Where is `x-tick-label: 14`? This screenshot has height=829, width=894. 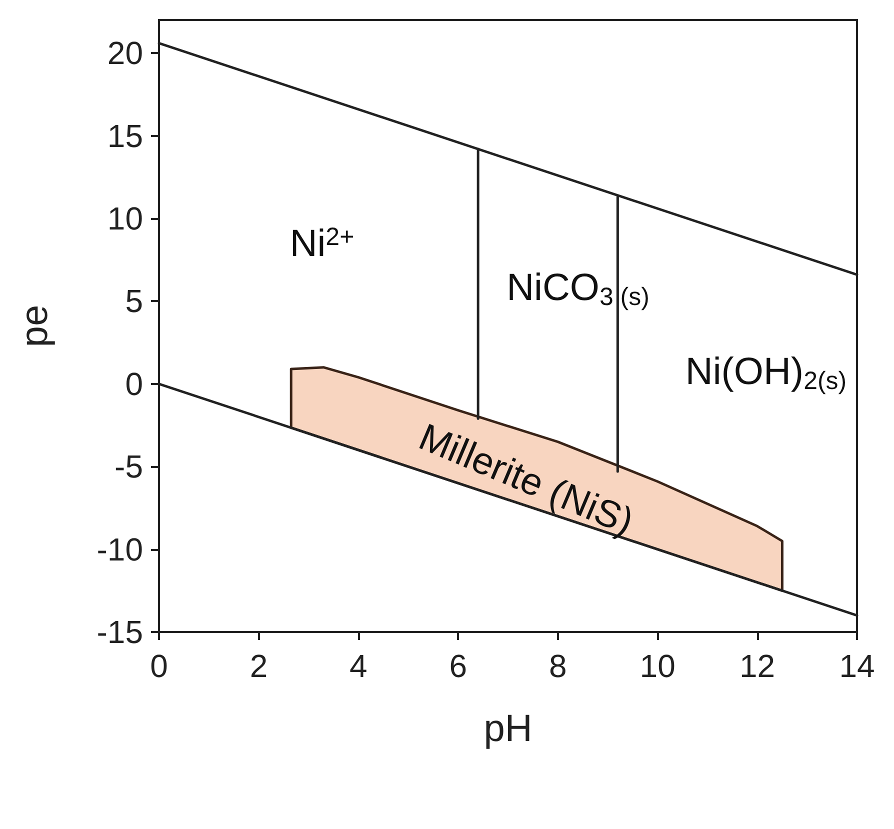
x-tick-label: 14 is located at coordinates (857, 666).